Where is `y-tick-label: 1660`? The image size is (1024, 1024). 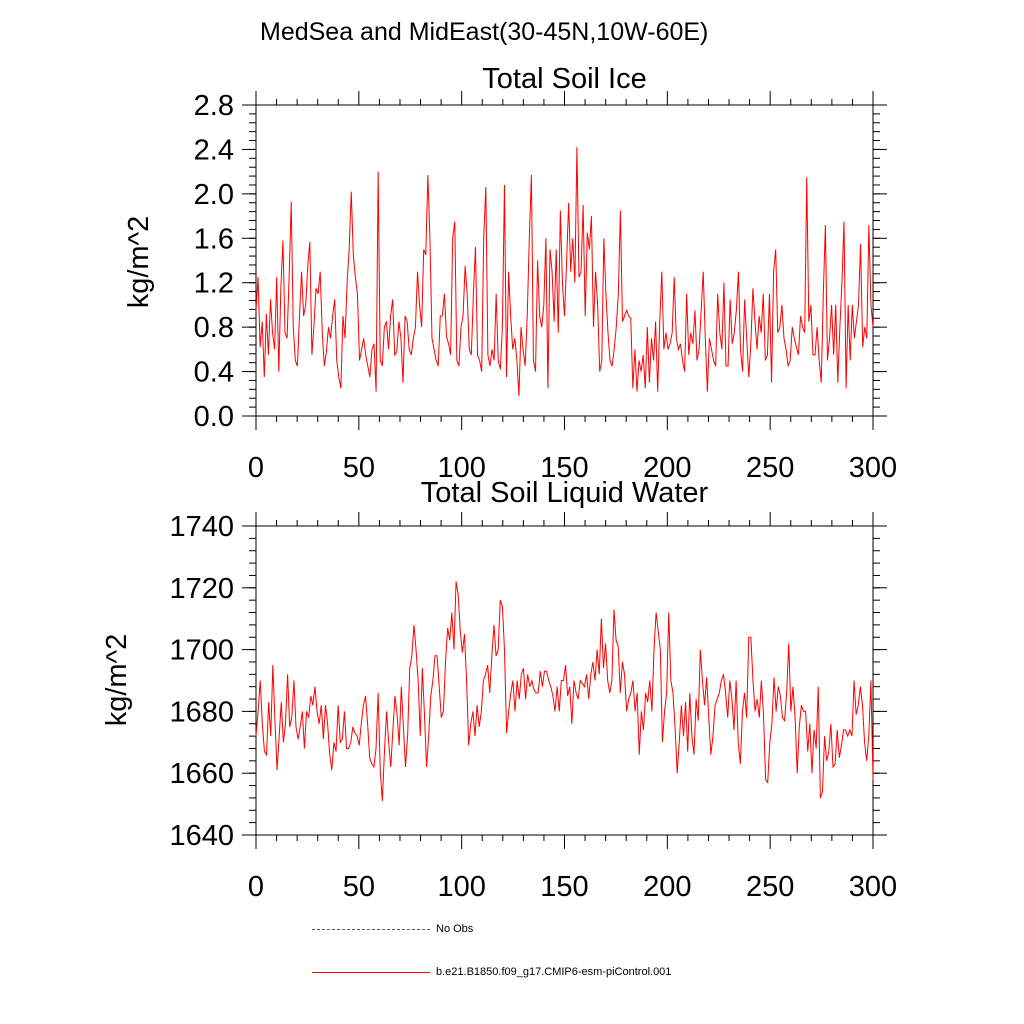
y-tick-label: 1660 is located at coordinates (201, 774).